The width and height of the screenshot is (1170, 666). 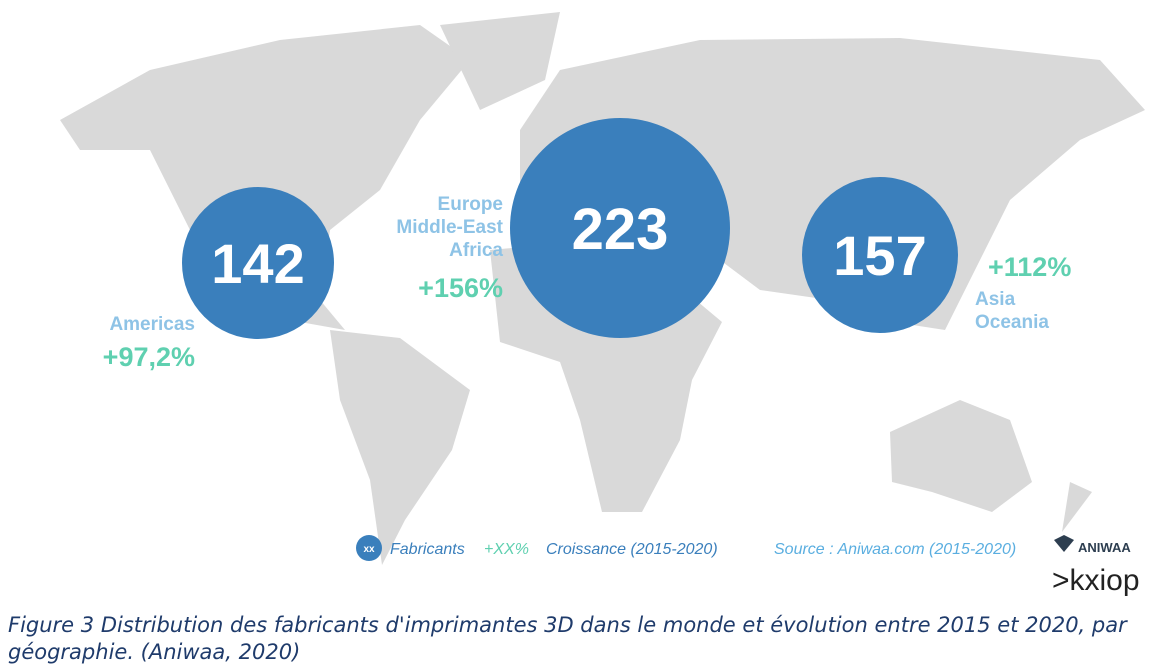 I want to click on region-count: 223, so click(x=620, y=229).